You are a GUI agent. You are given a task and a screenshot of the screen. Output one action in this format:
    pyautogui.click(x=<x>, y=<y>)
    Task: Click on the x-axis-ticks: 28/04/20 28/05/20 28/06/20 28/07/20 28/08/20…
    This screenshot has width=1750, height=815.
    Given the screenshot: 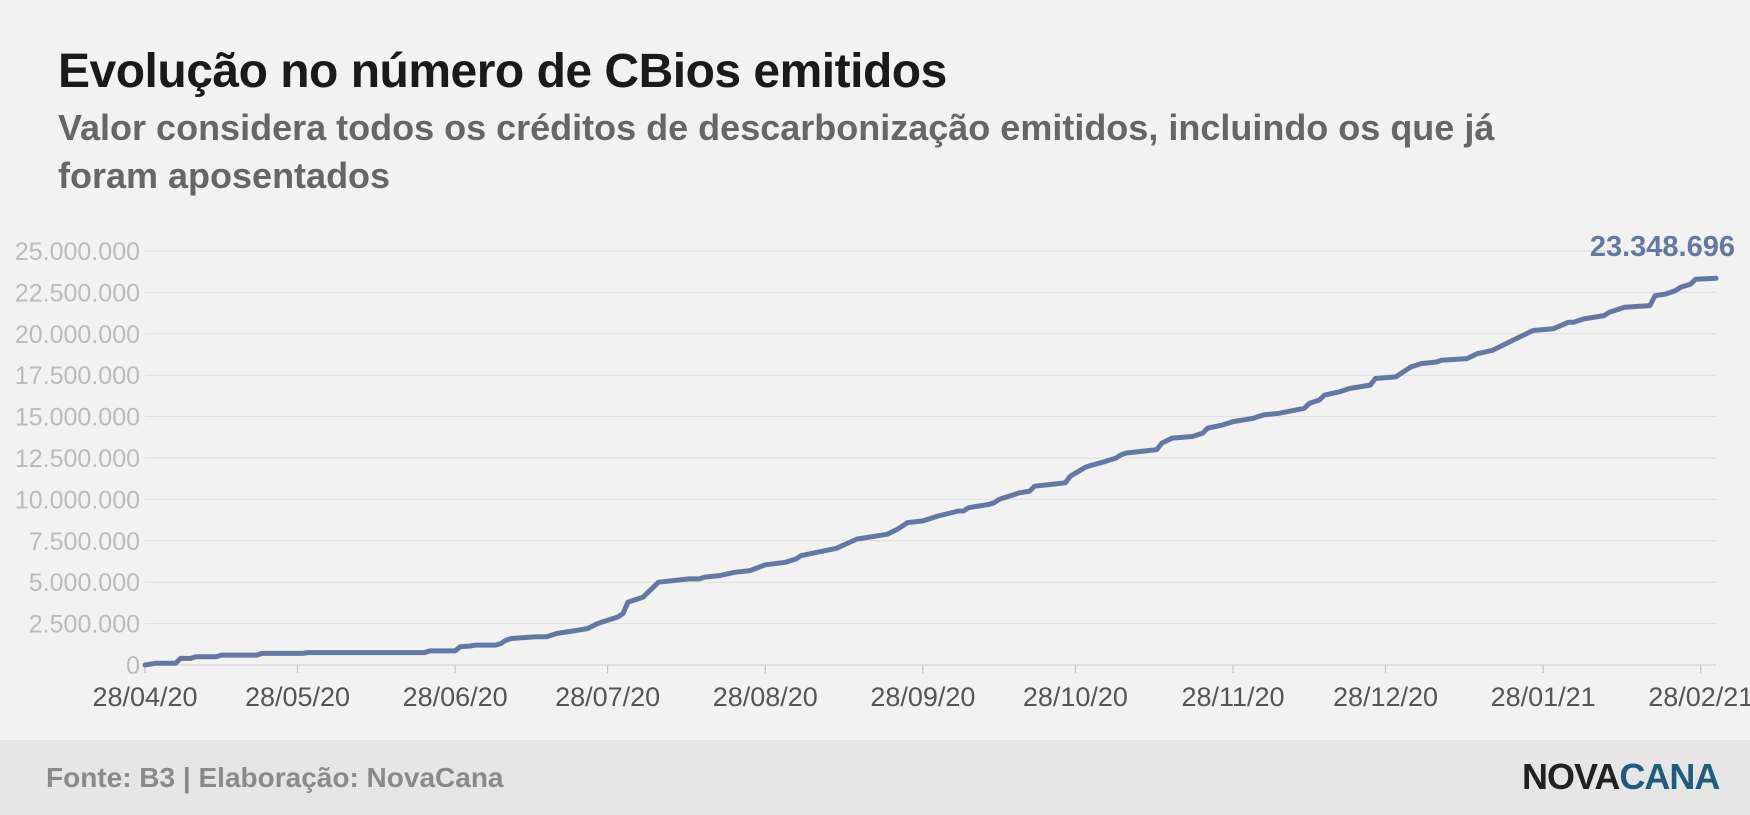 What is the action you would take?
    pyautogui.click(x=921, y=688)
    